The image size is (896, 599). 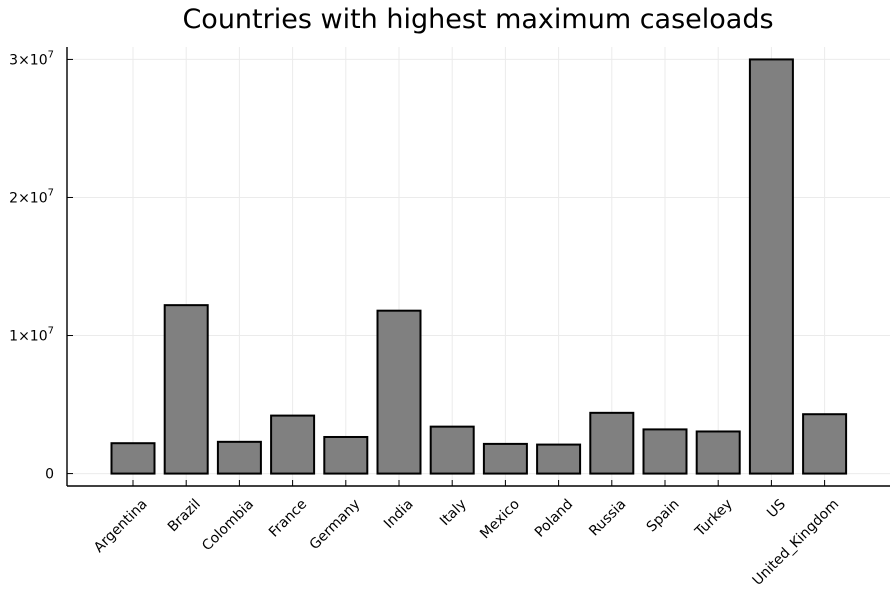 I want to click on x-tick-label: US, so click(x=776, y=508).